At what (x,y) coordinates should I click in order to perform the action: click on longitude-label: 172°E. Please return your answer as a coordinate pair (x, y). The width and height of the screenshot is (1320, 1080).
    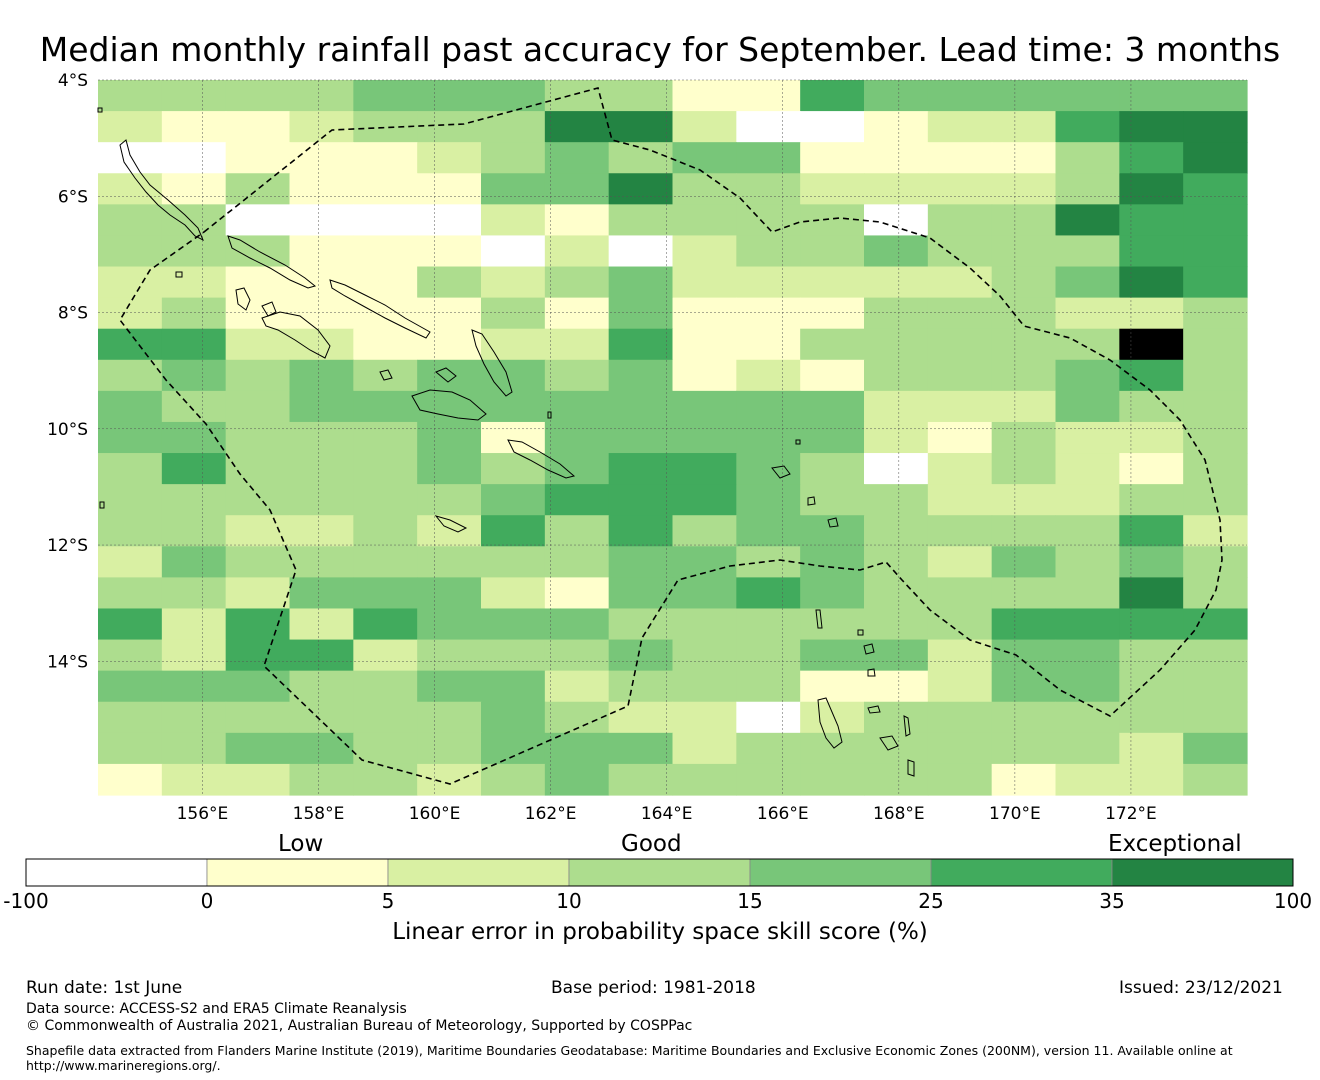
    Looking at the image, I should click on (1131, 814).